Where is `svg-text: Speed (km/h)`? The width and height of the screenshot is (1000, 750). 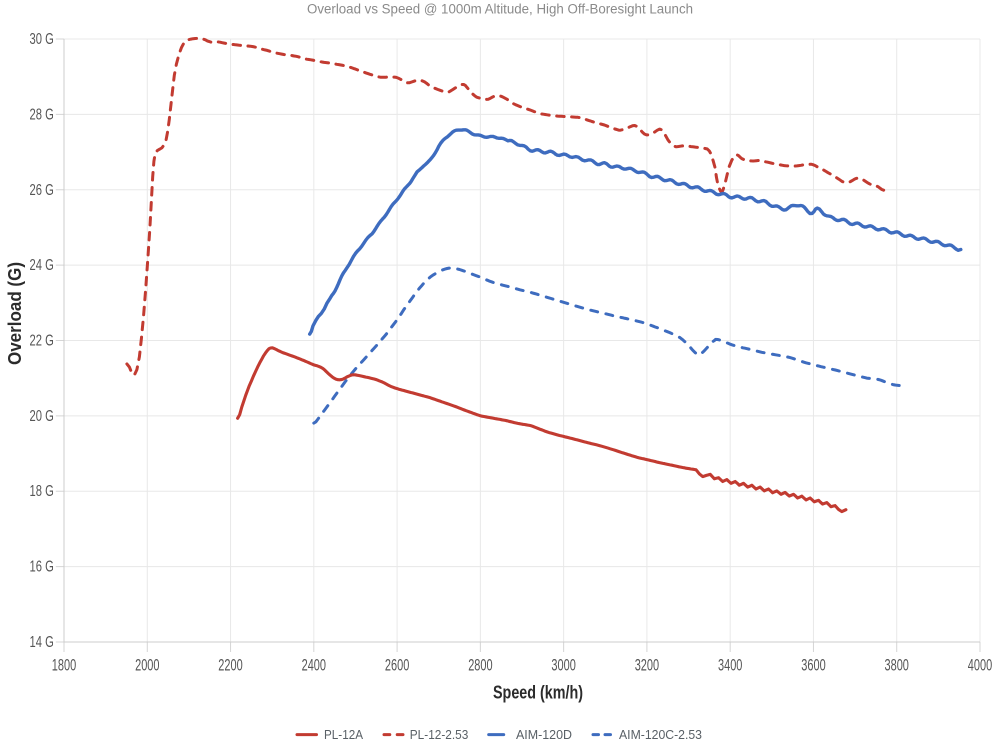 svg-text: Speed (km/h) is located at coordinates (538, 693).